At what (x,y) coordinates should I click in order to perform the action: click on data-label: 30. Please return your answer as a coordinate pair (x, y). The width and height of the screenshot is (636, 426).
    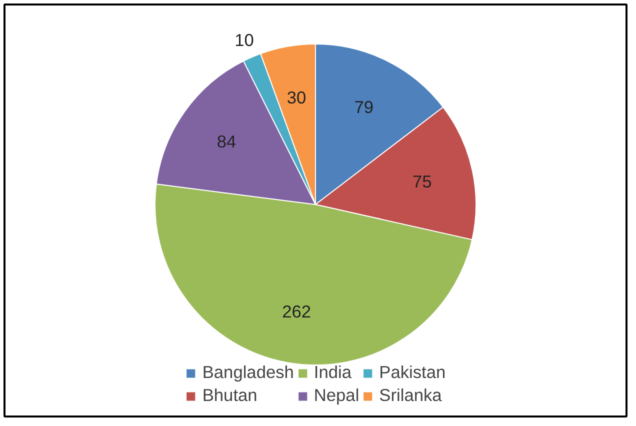
    Looking at the image, I should click on (296, 97).